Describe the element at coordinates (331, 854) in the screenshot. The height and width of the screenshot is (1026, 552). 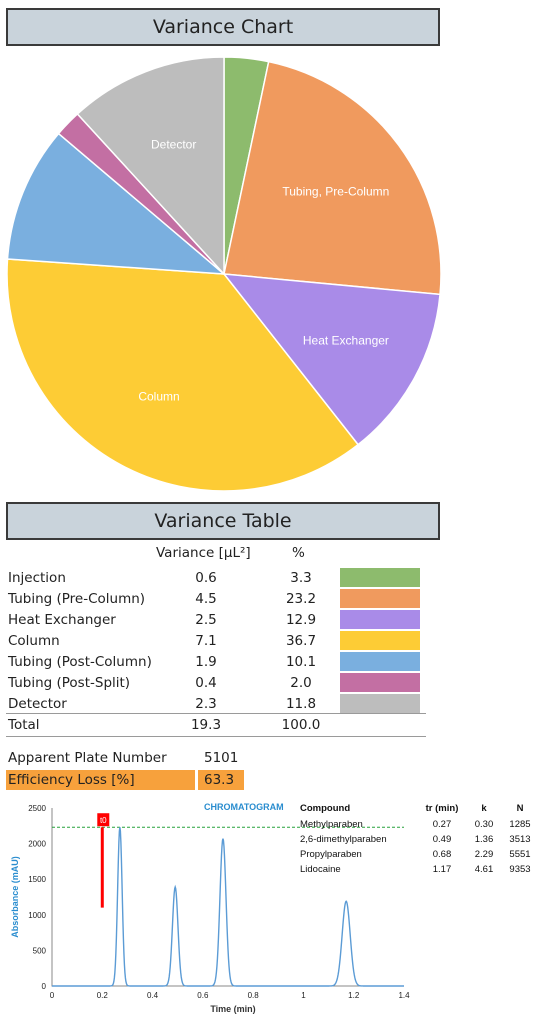
I see `compound-table-cell: Propylparaben` at that location.